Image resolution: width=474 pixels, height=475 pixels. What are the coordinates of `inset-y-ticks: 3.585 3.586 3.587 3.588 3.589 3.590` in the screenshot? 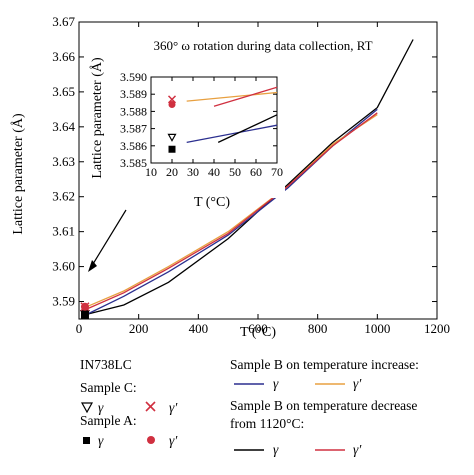 It's located at (198, 120).